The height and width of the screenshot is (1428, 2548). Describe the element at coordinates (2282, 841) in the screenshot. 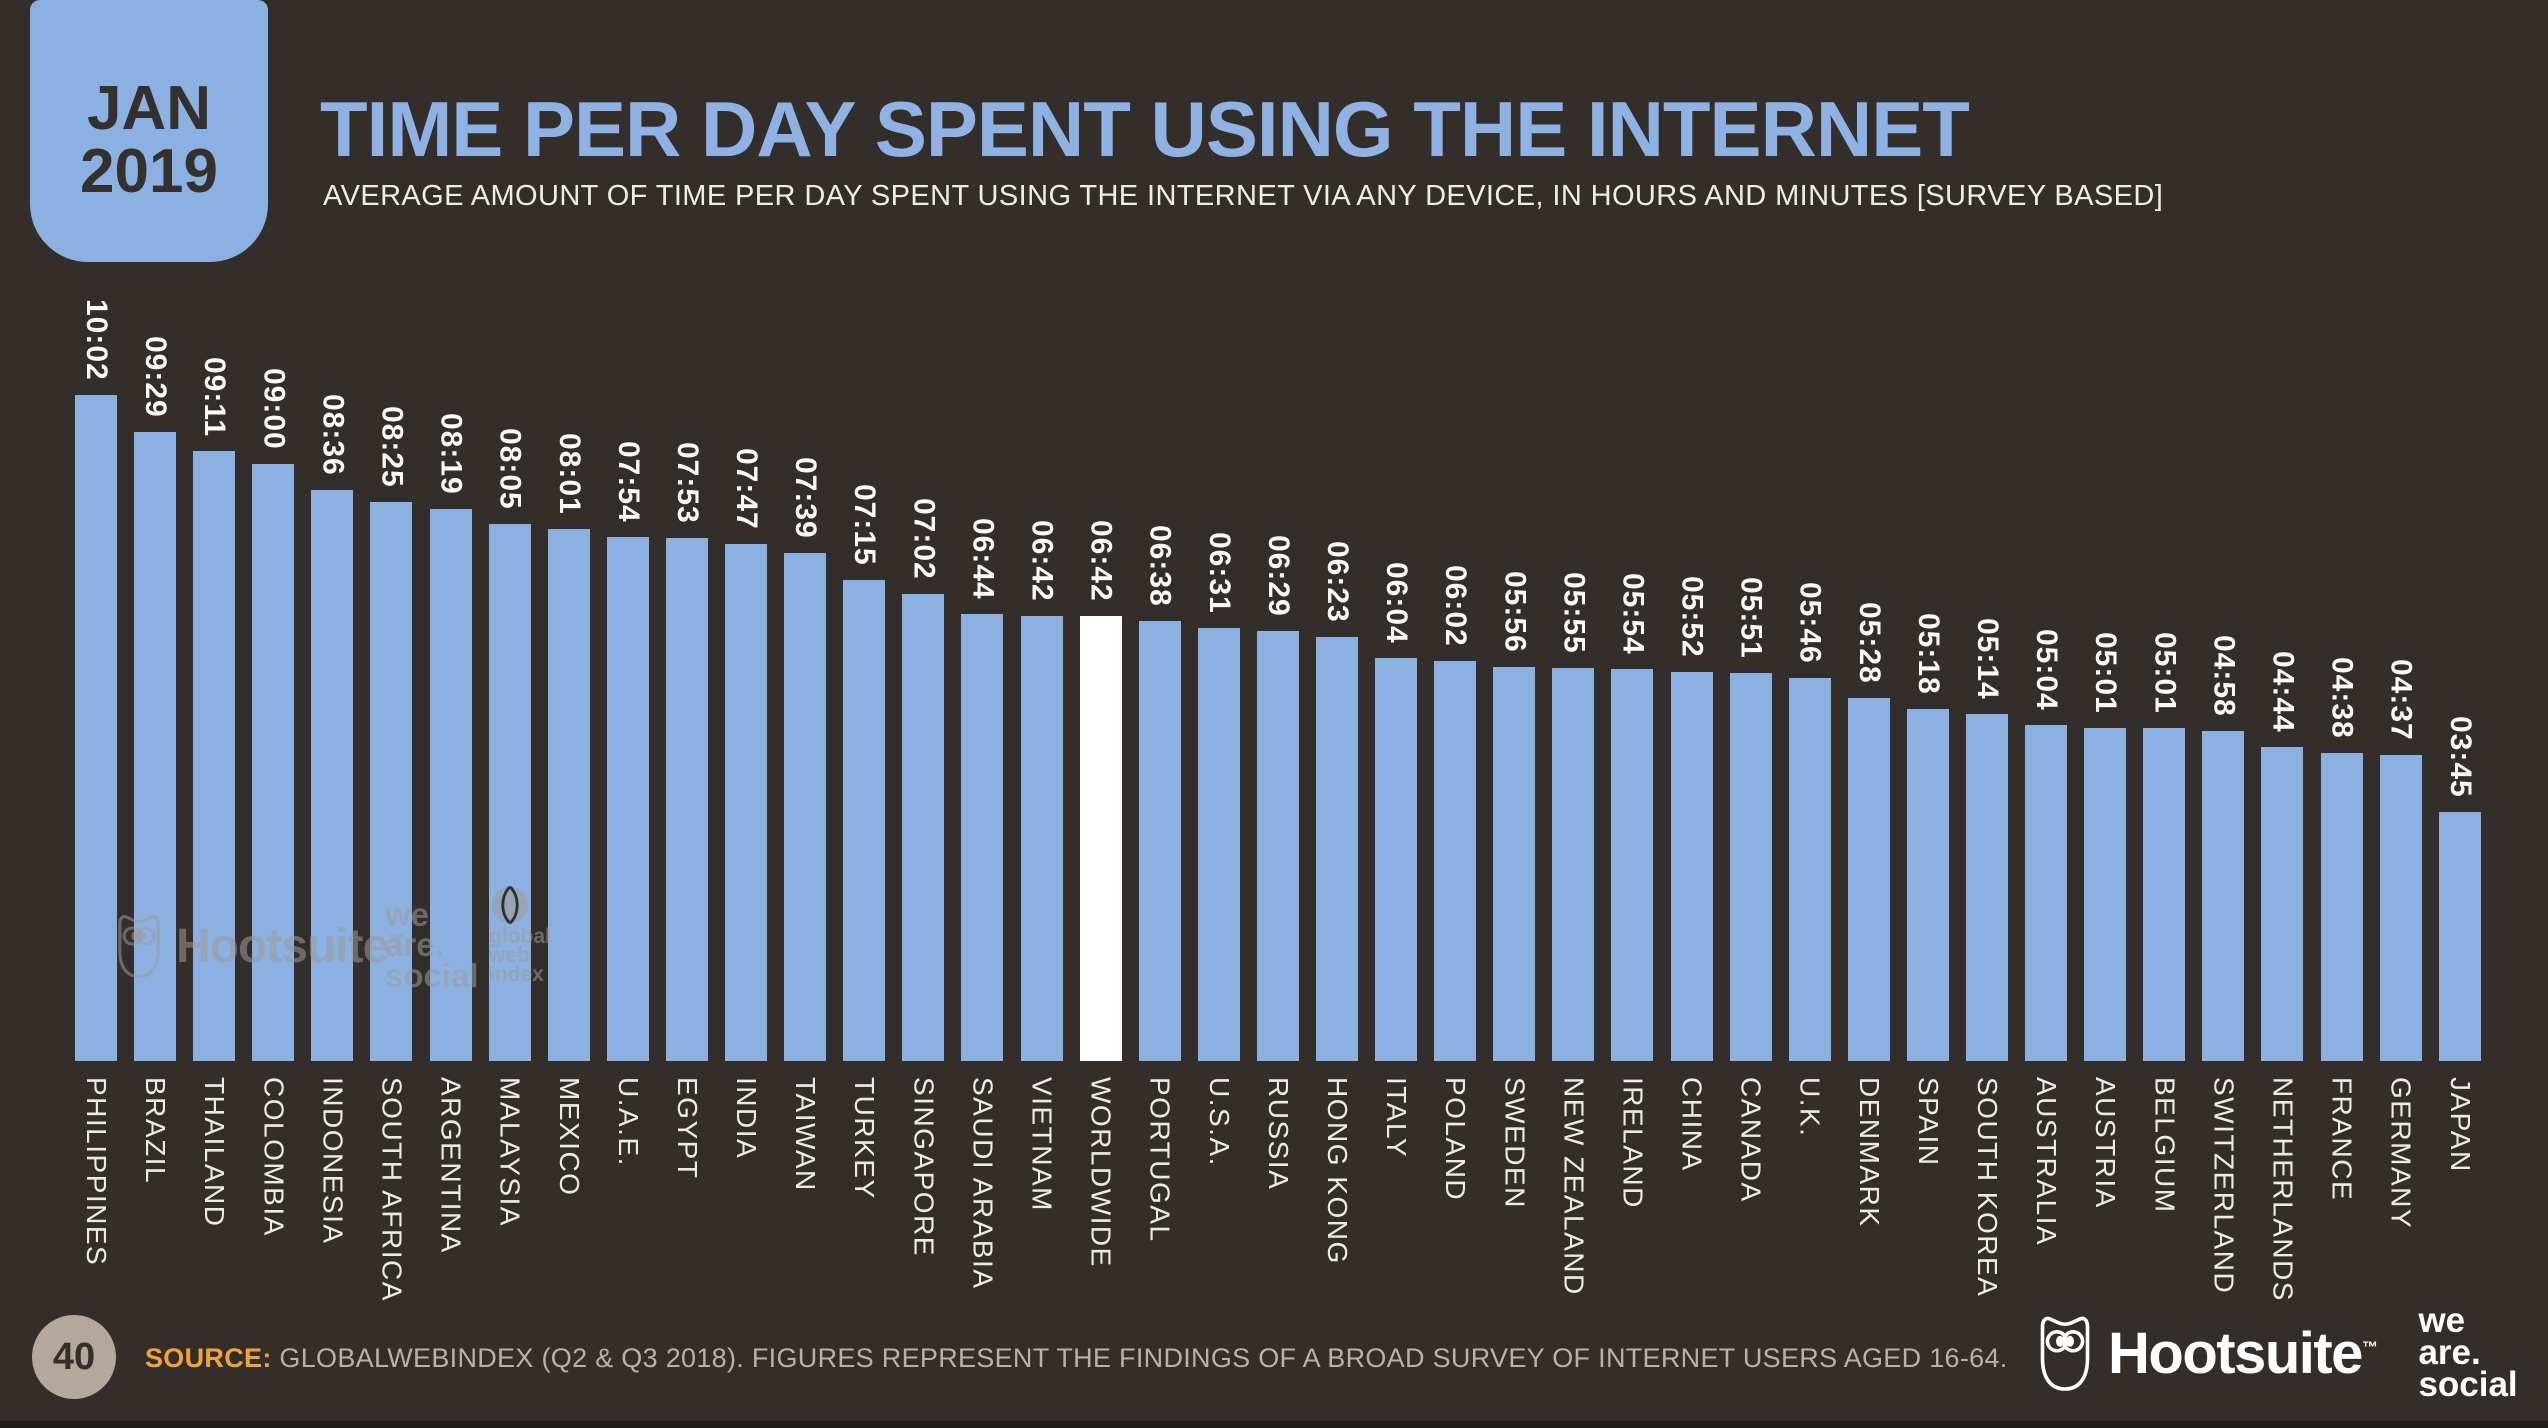

I see `bar-group-netherlands: 04:44 NETHERLANDS` at that location.